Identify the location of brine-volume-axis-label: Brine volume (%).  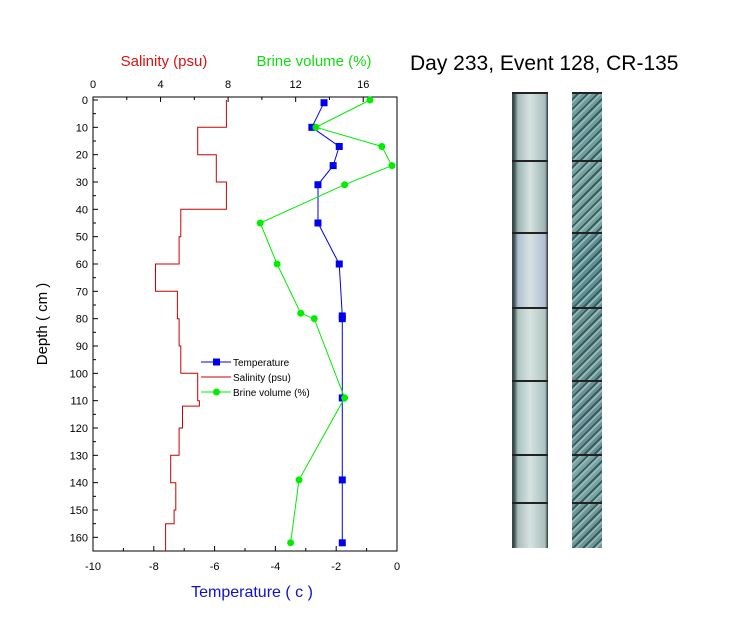
(313, 61).